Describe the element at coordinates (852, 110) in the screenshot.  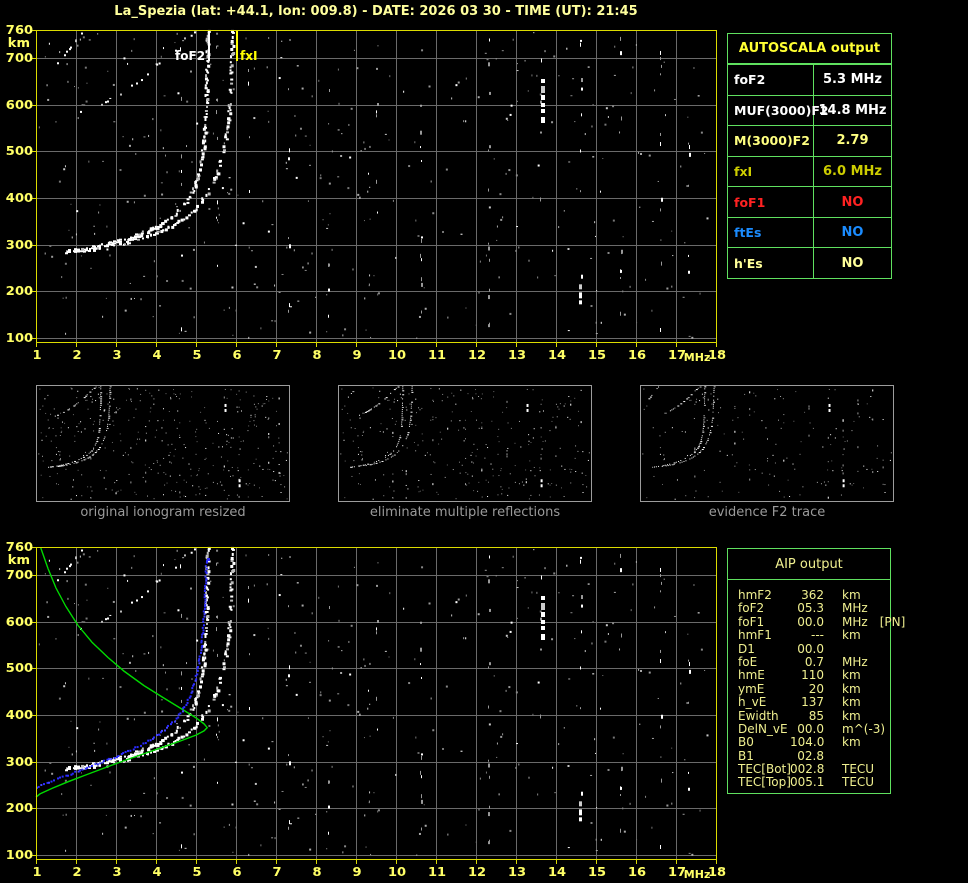
I see `autoscala-param-value: 14.8 MHz` at that location.